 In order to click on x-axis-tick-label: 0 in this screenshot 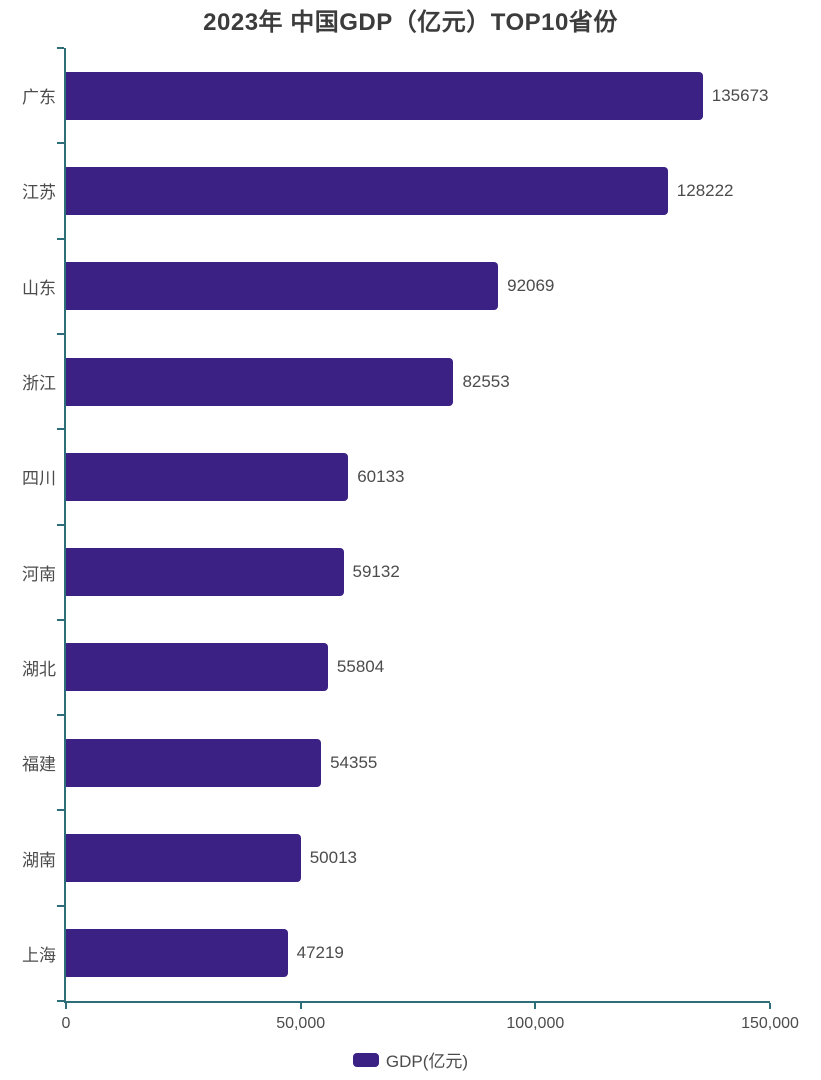, I will do `click(66, 1023)`.